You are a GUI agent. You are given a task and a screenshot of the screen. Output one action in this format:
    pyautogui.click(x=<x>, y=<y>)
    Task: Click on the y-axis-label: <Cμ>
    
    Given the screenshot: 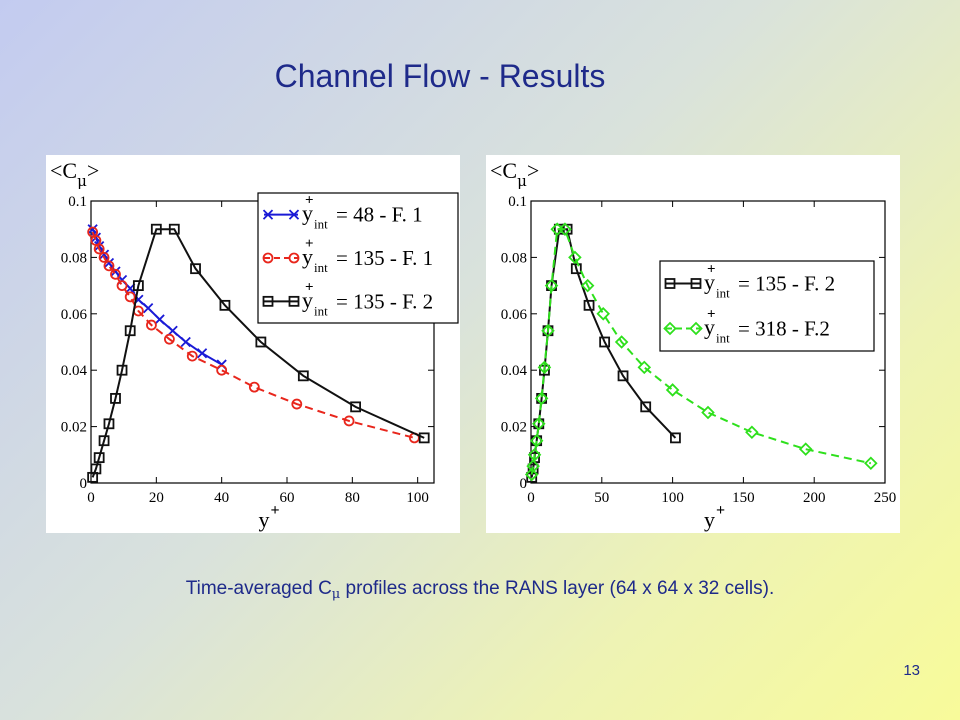 What is the action you would take?
    pyautogui.click(x=514, y=174)
    